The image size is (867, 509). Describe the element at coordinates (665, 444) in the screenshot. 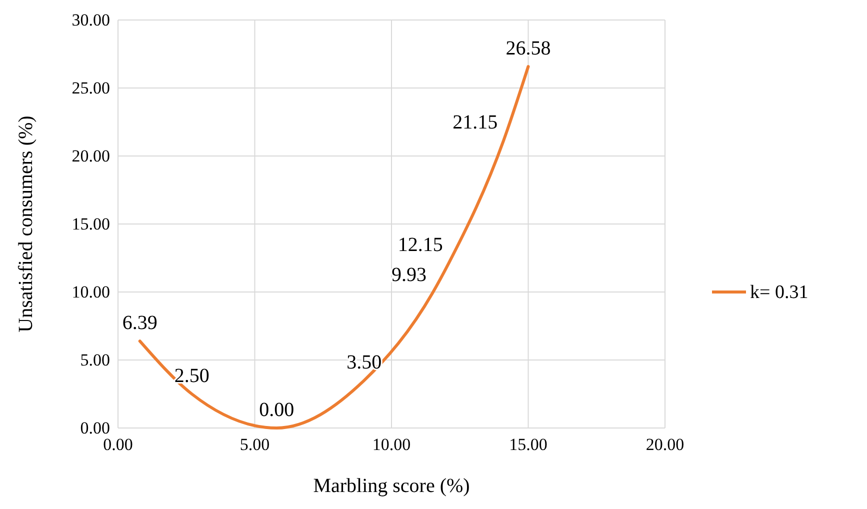

I see `x-tick-label: 20.00` at that location.